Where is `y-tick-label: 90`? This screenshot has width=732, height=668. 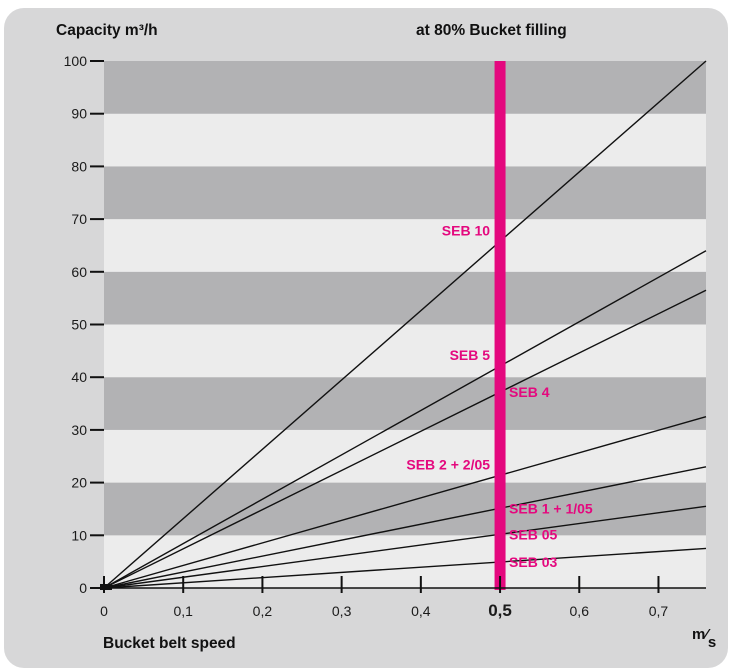 y-tick-label: 90 is located at coordinates (79, 114).